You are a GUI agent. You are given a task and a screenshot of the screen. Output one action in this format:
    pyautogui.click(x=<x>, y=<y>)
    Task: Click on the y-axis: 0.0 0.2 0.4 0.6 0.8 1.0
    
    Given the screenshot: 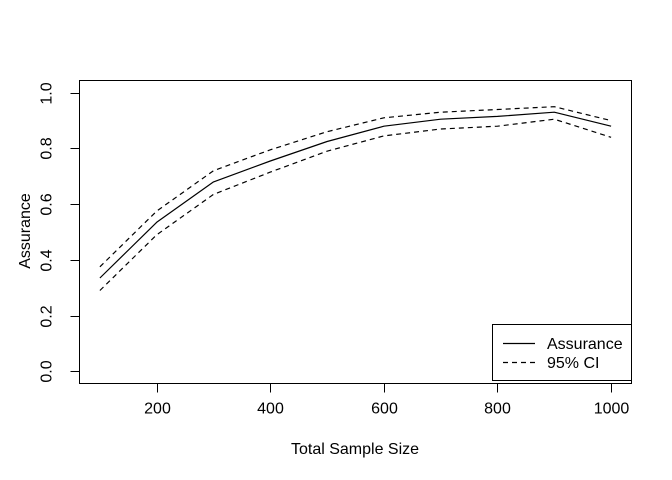 What is the action you would take?
    pyautogui.click(x=59, y=232)
    